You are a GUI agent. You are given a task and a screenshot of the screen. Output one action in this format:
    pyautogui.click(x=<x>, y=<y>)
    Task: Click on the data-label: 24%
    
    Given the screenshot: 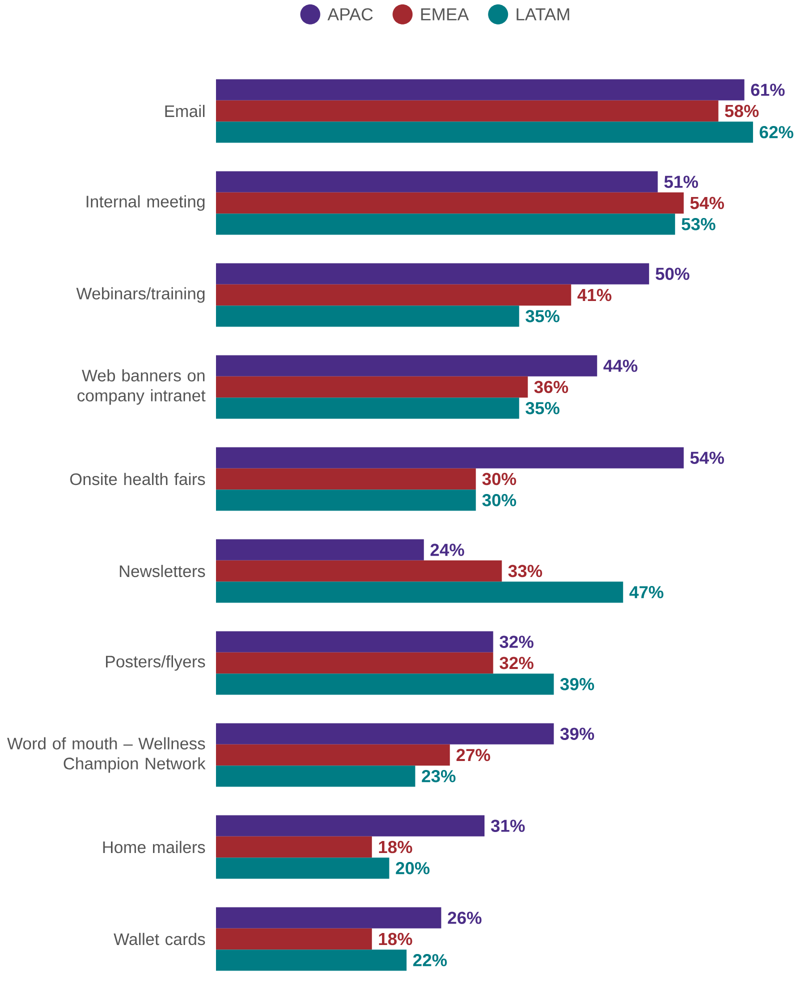 What is the action you would take?
    pyautogui.click(x=447, y=550)
    